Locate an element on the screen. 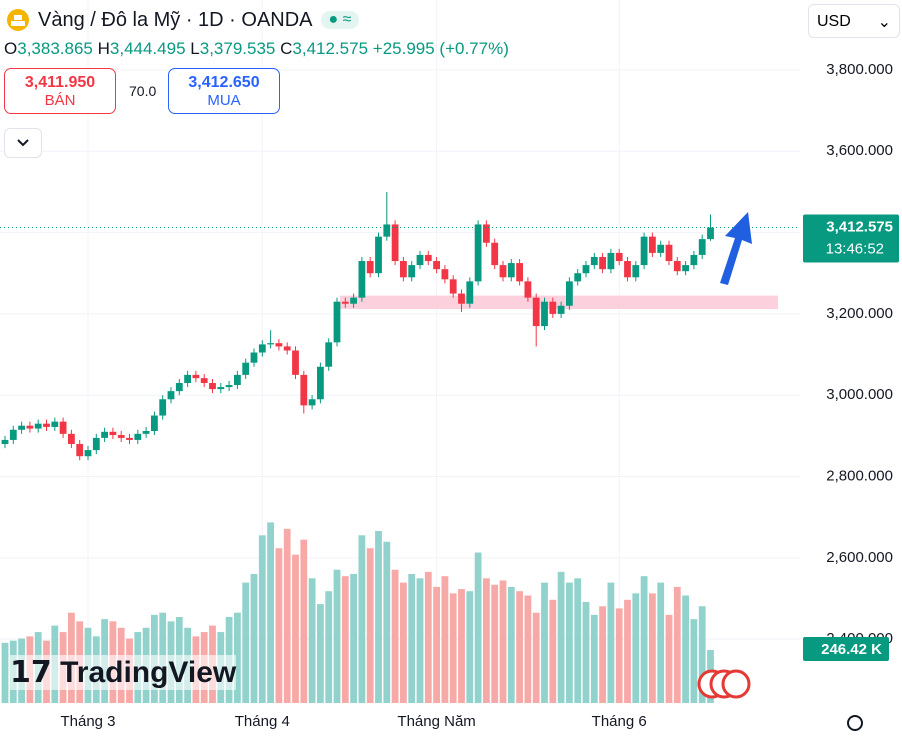 The width and height of the screenshot is (902, 739). buy-price: 3,412.650 is located at coordinates (224, 82).